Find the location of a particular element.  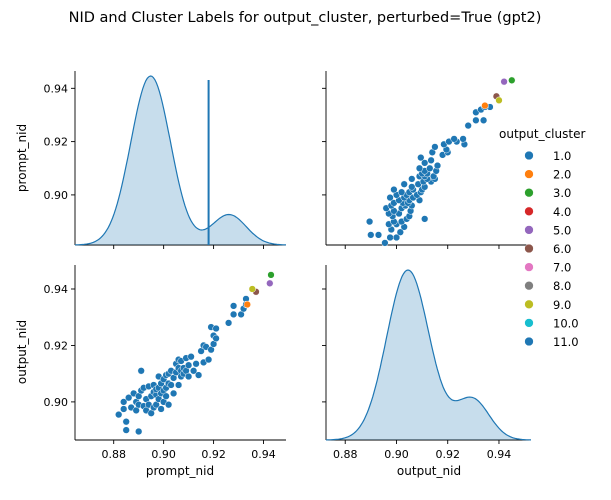

legend-label-11.0: 11.0 is located at coordinates (566, 342).